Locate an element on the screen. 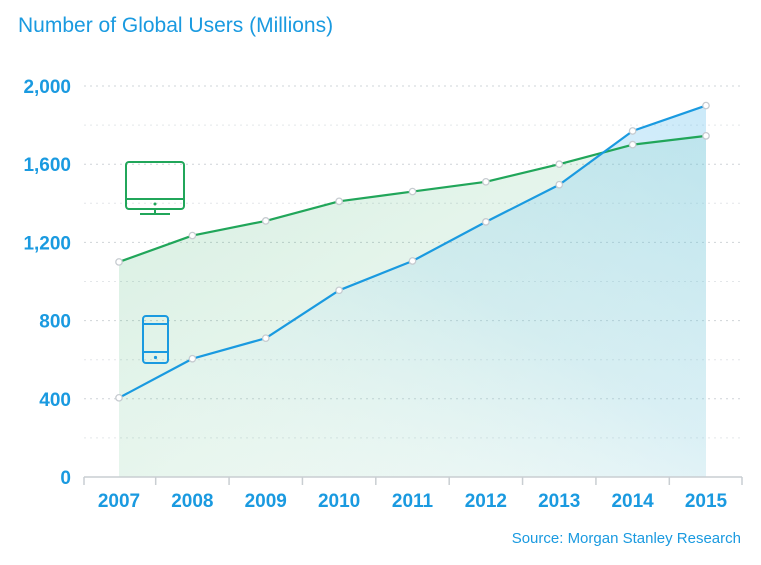 The image size is (761, 565). x-tick-label: 2010 is located at coordinates (339, 501).